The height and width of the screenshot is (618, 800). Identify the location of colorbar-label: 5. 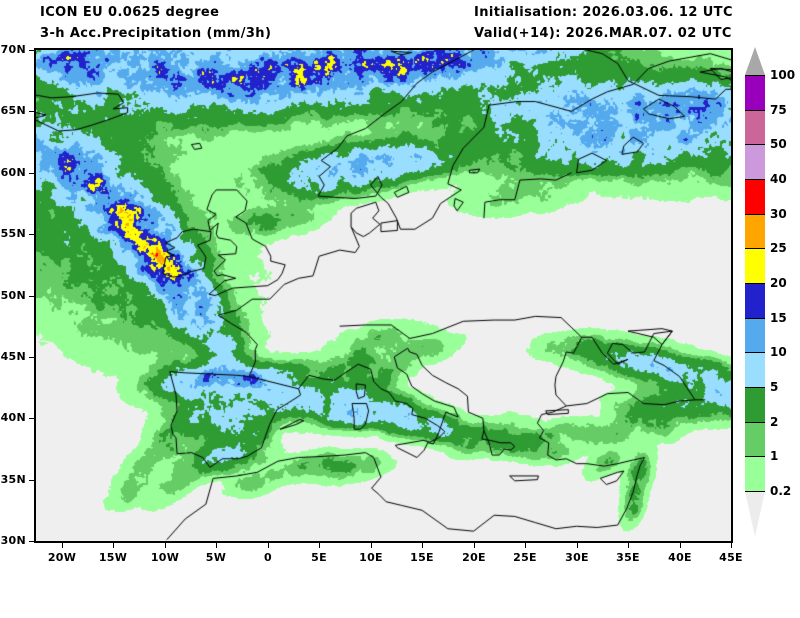
(774, 387).